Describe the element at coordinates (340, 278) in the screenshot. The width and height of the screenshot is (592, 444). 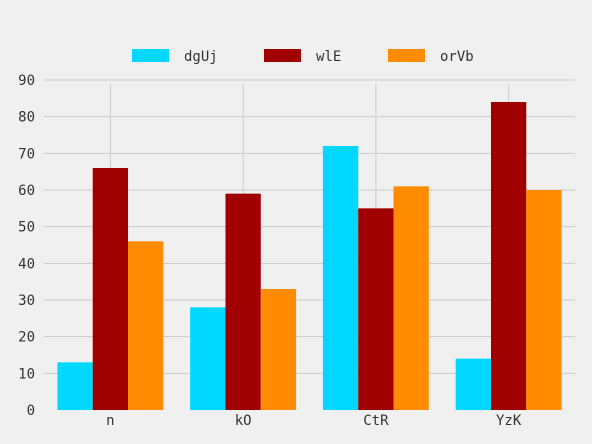
I see `bar-dgUj-CtR` at that location.